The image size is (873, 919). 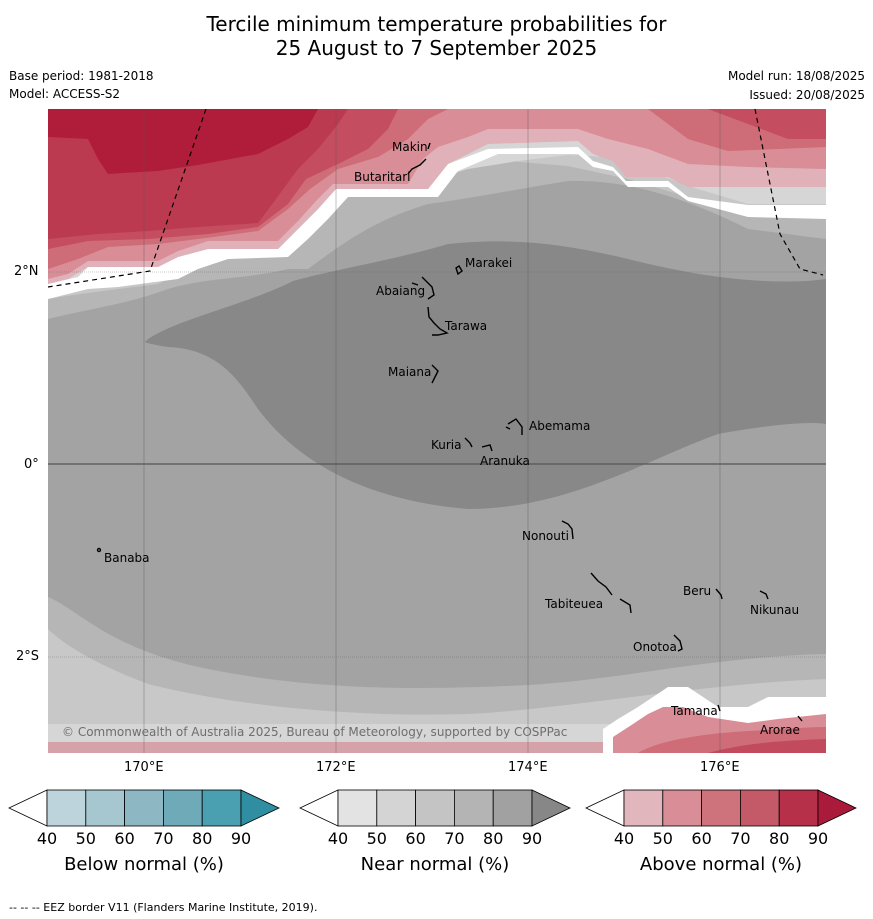 I want to click on colorbar-near-tick: 80, so click(x=493, y=838).